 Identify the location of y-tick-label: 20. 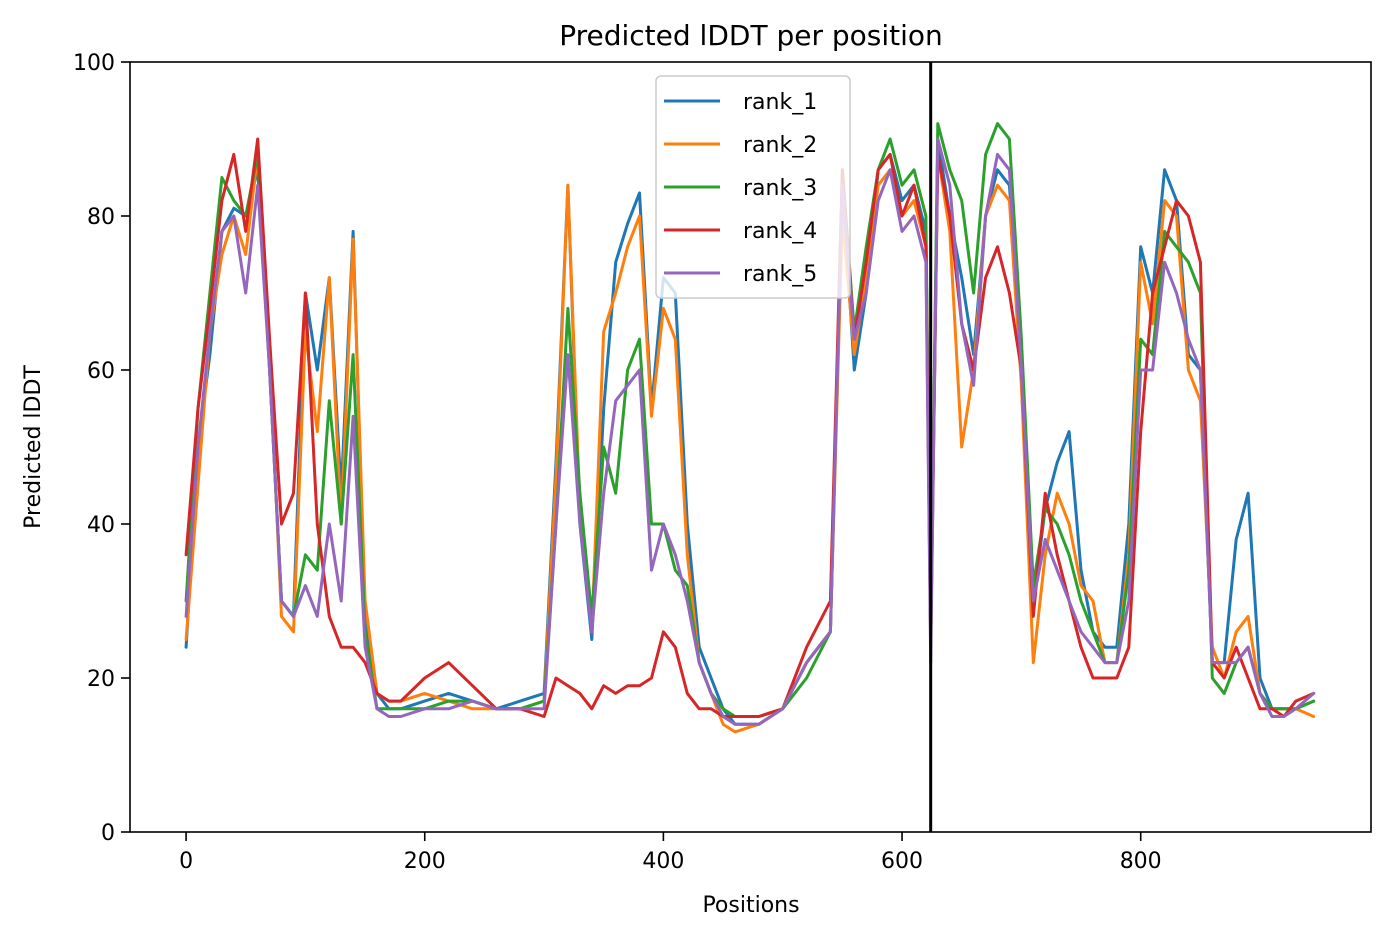
(101, 679).